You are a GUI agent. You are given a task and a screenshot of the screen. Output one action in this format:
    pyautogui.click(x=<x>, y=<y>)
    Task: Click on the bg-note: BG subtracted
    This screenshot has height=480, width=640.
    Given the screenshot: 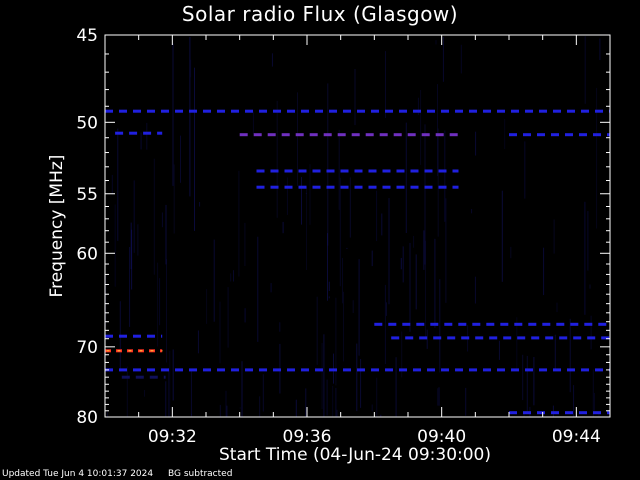 What is the action you would take?
    pyautogui.click(x=200, y=474)
    